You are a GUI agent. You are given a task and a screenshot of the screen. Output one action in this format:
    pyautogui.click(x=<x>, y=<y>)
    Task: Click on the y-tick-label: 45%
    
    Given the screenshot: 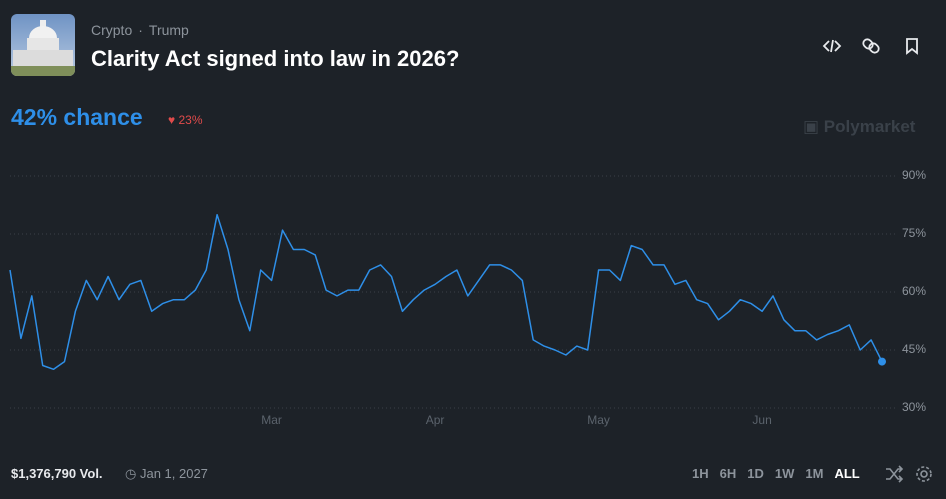 What is the action you would take?
    pyautogui.click(x=914, y=349)
    